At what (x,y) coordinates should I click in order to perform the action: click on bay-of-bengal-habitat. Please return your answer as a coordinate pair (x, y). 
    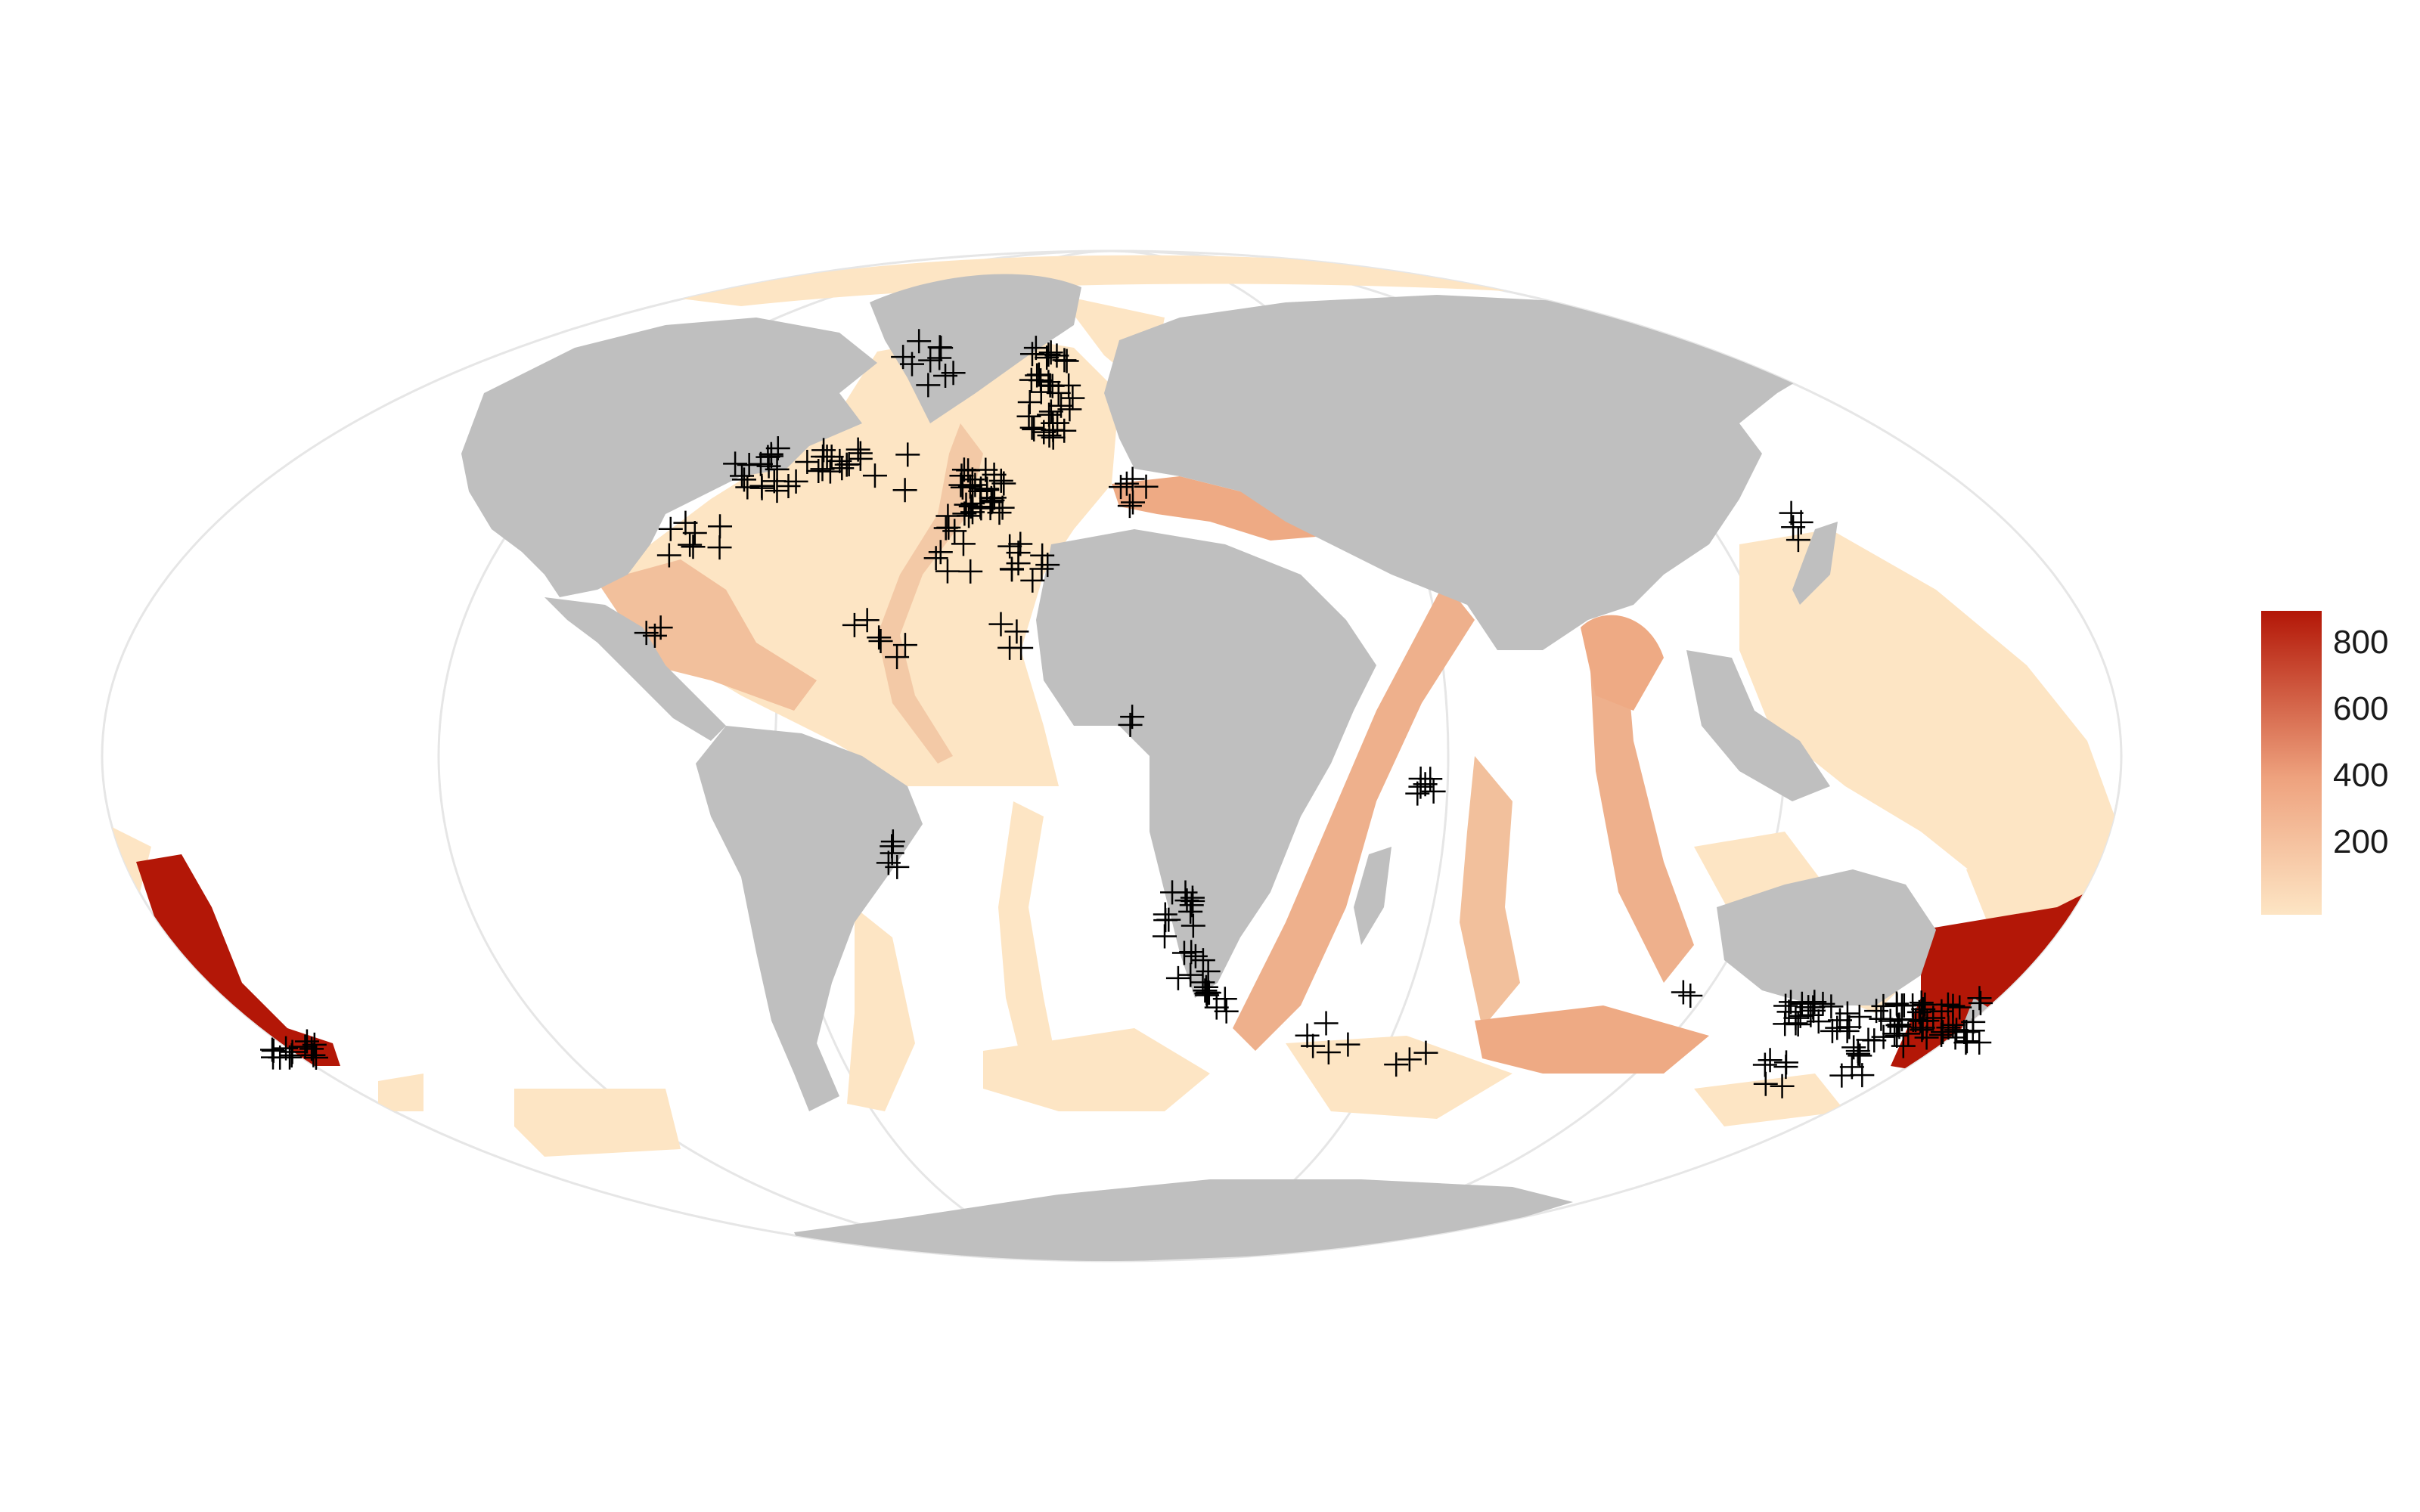
    Looking at the image, I should click on (1622, 663).